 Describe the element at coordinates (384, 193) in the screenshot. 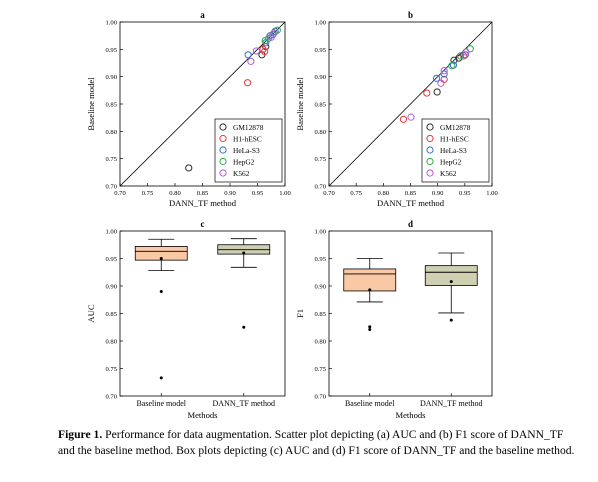

I see `x-tick-label-b: 0.80` at that location.